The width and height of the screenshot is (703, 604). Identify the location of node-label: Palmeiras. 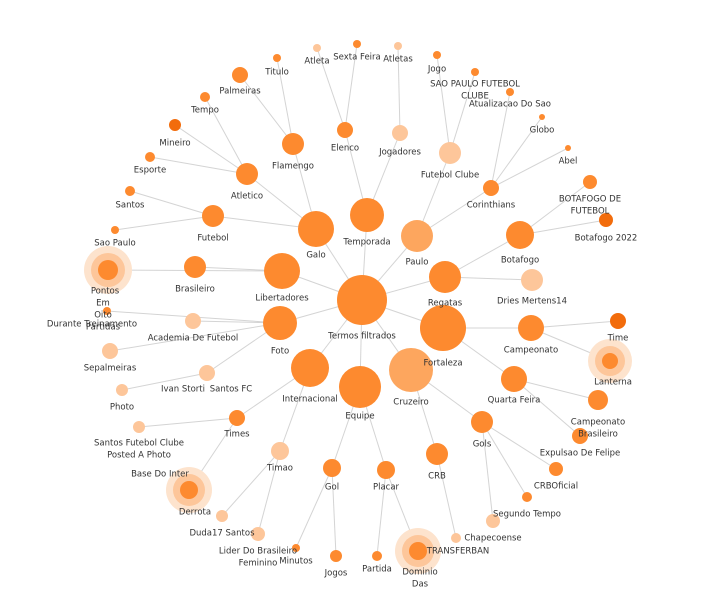
(240, 92).